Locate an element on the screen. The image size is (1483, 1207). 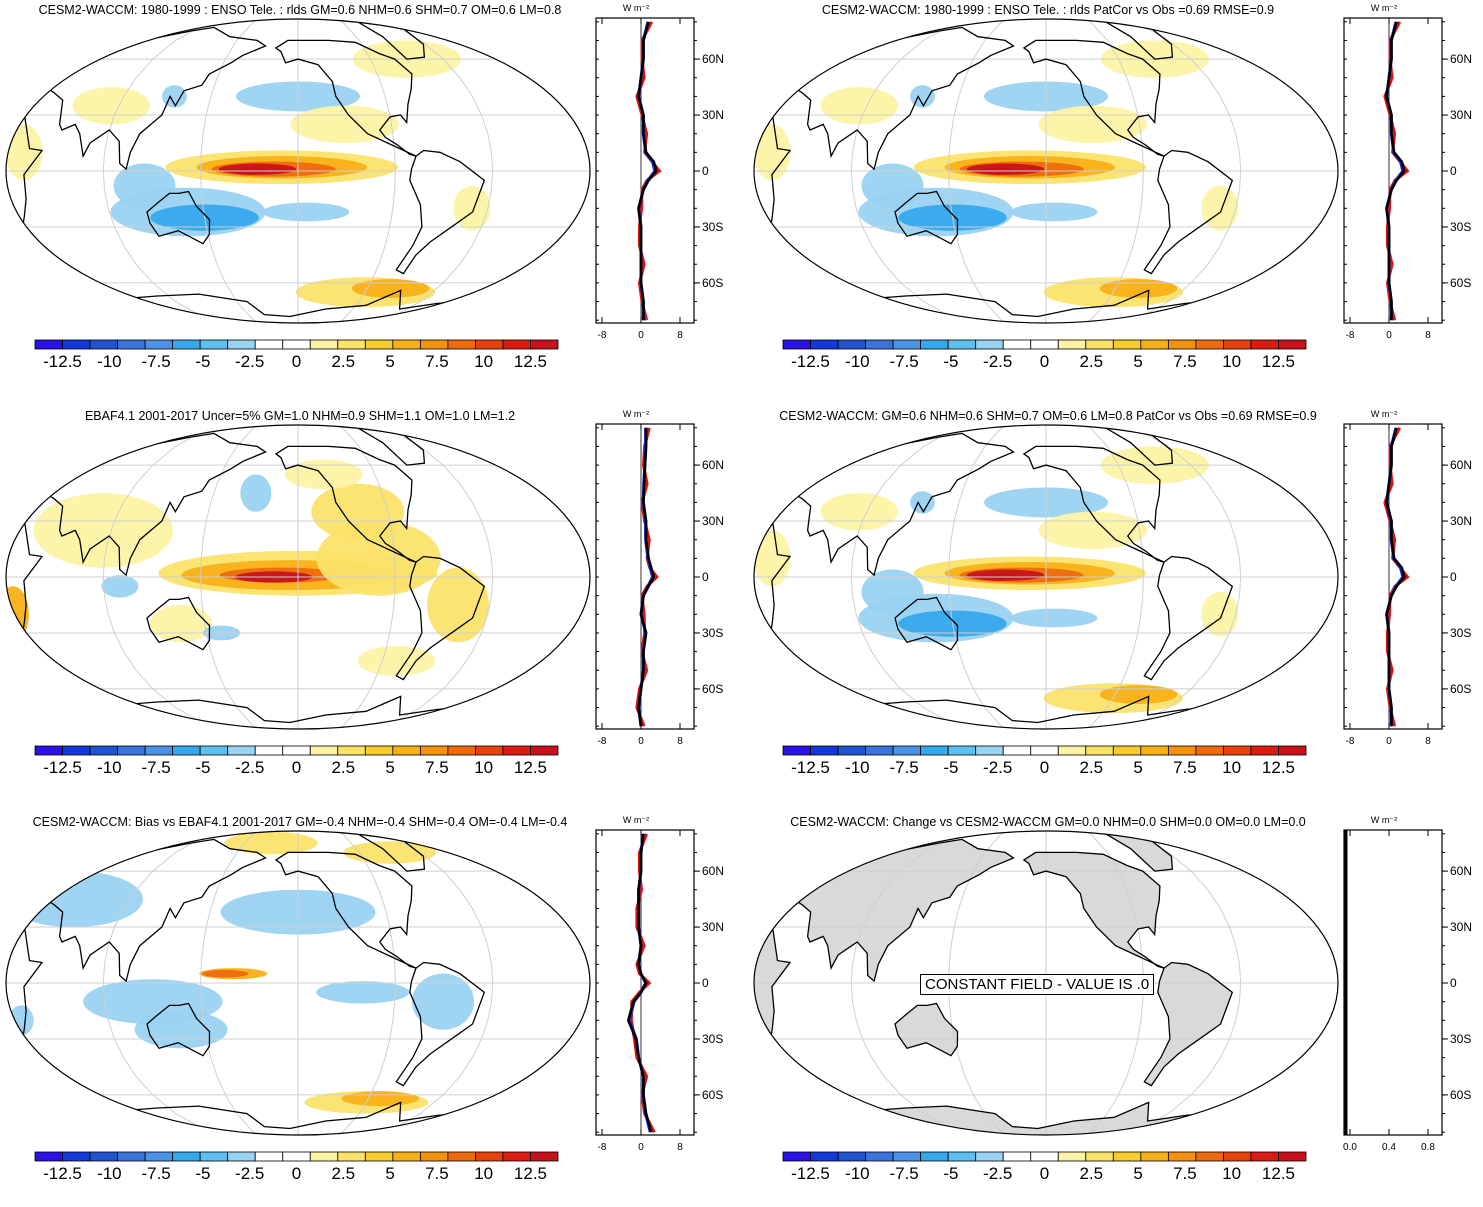
coastline-eurasia is located at coordinates (903, 98).